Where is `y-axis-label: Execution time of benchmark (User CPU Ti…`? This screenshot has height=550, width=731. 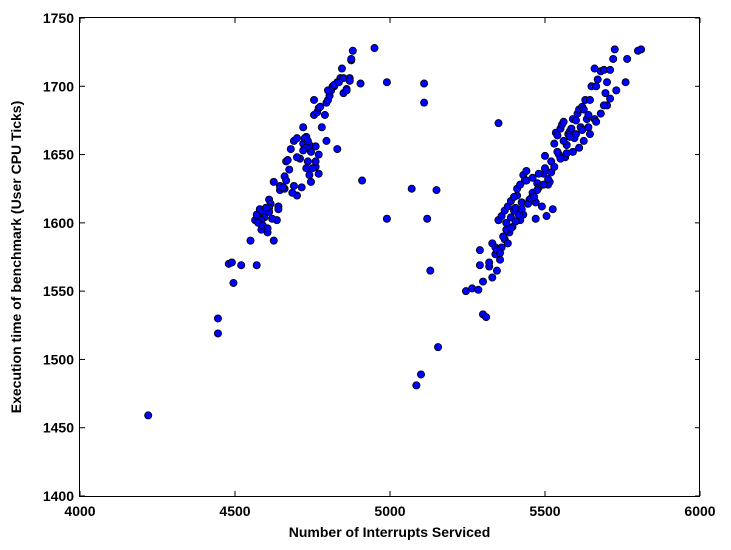
y-axis-label: Execution time of benchmark (User CPU Ti… is located at coordinates (16, 257).